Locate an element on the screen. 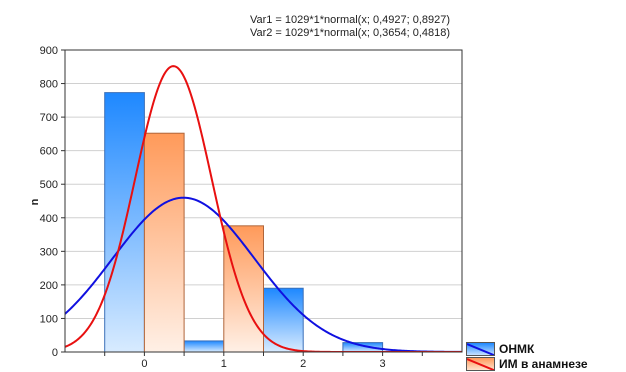  y-tick-label: 300 is located at coordinates (49, 252).